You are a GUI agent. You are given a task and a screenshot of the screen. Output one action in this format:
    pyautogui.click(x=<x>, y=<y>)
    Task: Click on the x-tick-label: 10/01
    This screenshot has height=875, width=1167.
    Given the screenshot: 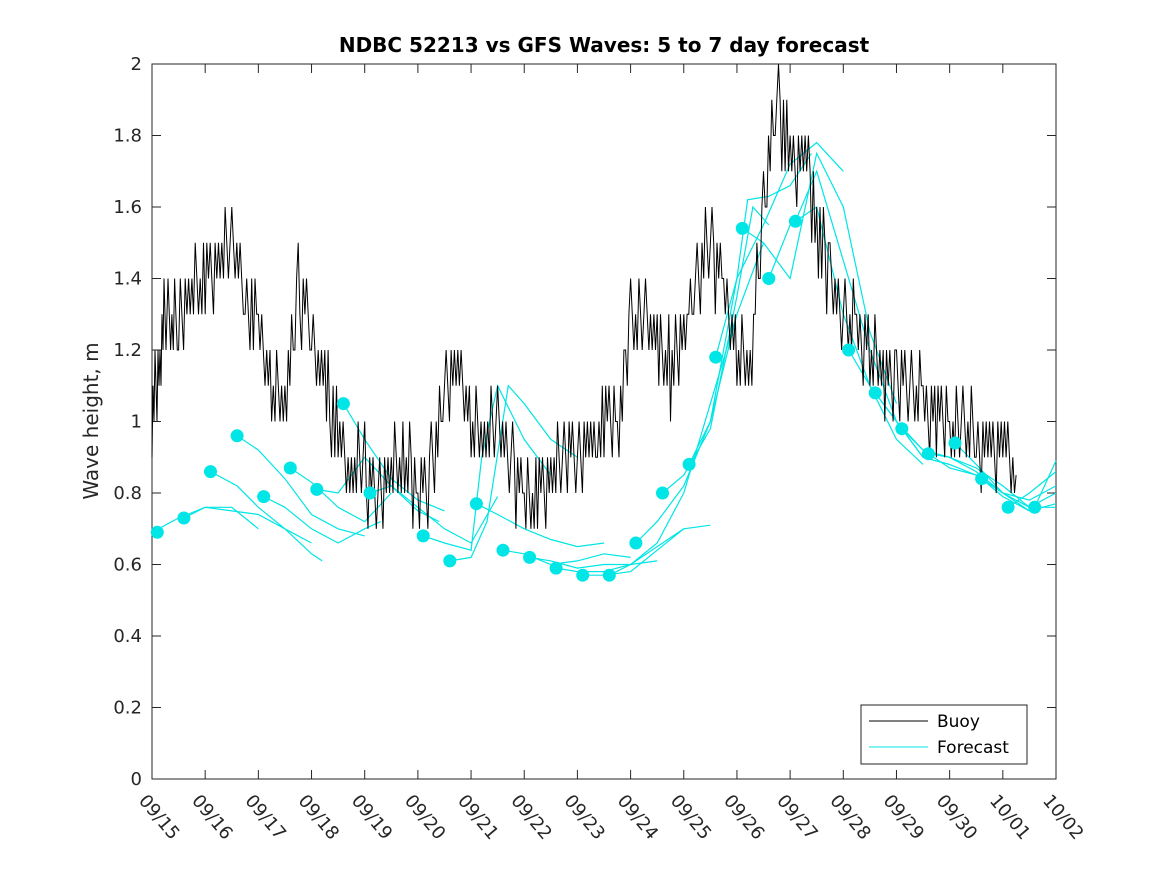 What is the action you would take?
    pyautogui.click(x=1009, y=817)
    